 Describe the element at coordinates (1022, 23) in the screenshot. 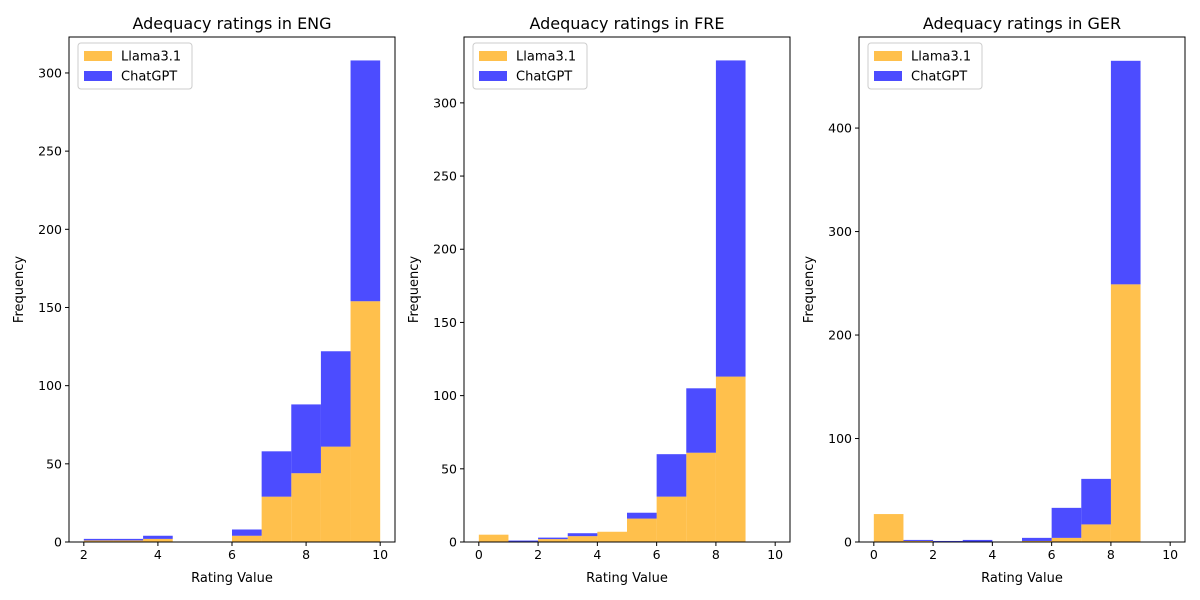

I see `chart-title: Adequacy ratings in GER` at that location.